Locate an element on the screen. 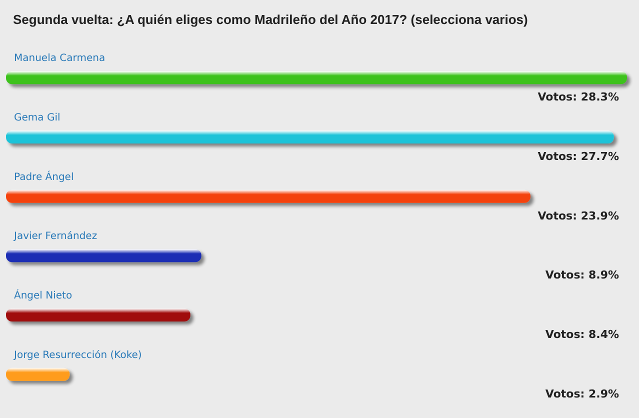  data-label: Votos: 8.9% is located at coordinates (582, 275).